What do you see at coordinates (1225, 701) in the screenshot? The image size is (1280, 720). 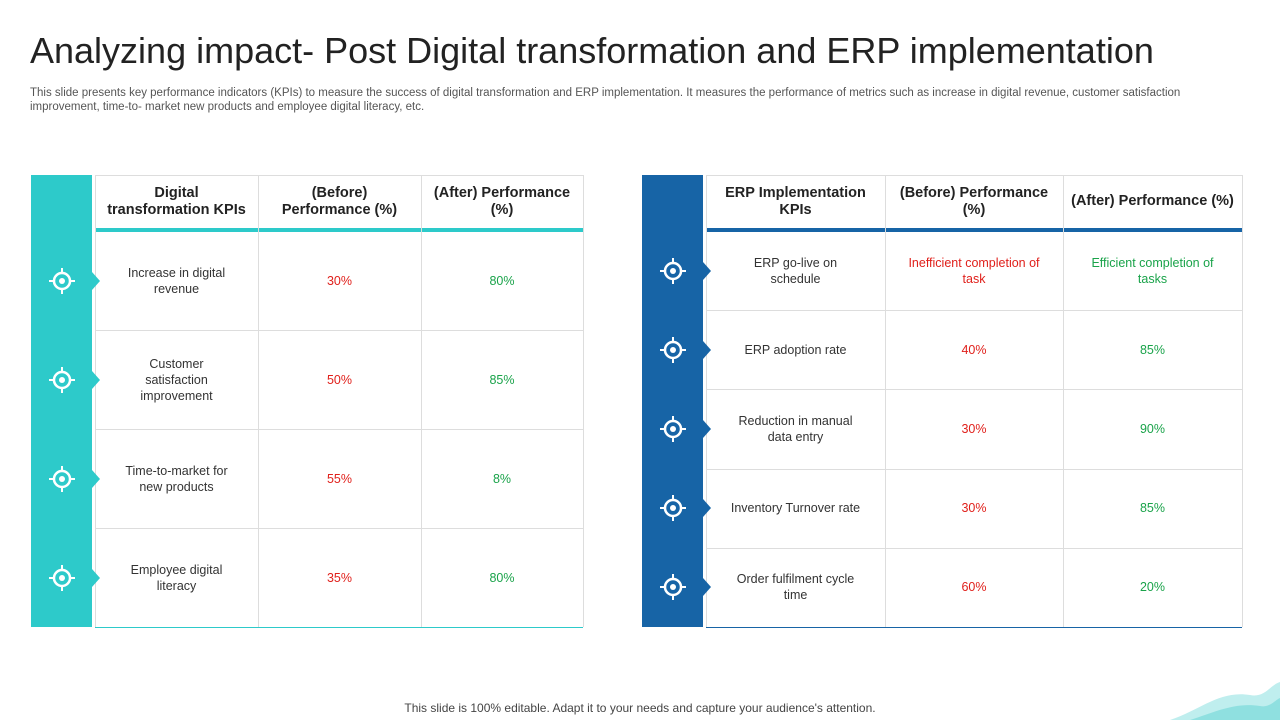 I see `wave-decoration` at bounding box center [1225, 701].